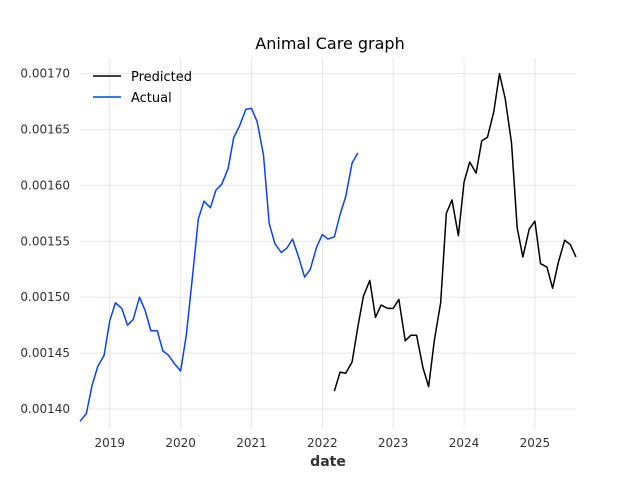  I want to click on legend-label-actual: Actual, so click(151, 98).